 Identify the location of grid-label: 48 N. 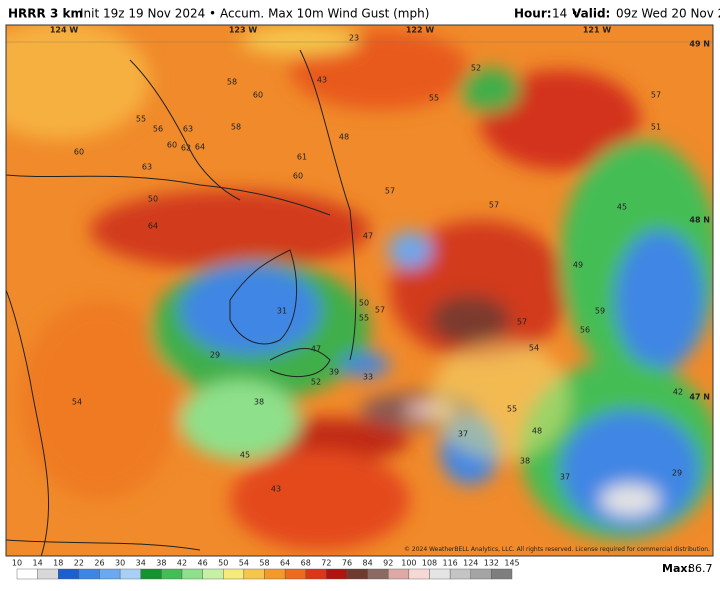
(699, 220).